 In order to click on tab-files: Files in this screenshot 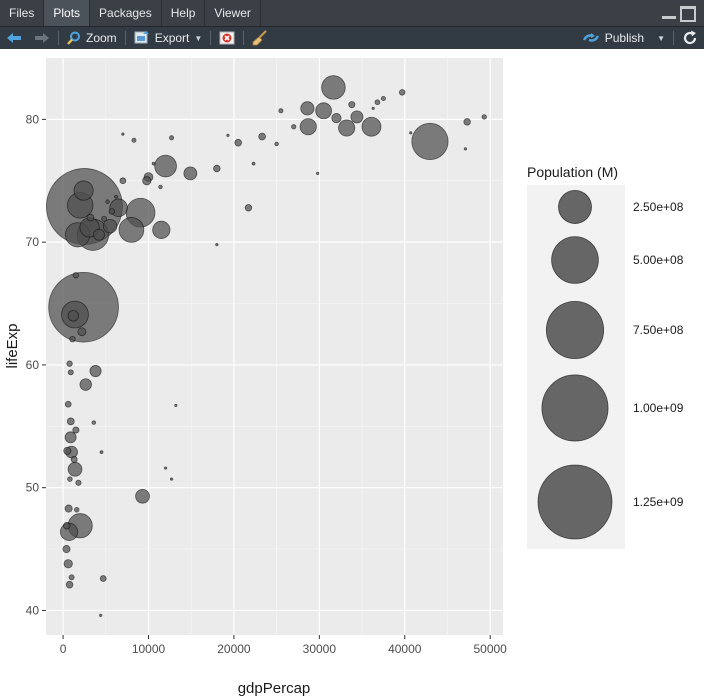, I will do `click(22, 13)`.